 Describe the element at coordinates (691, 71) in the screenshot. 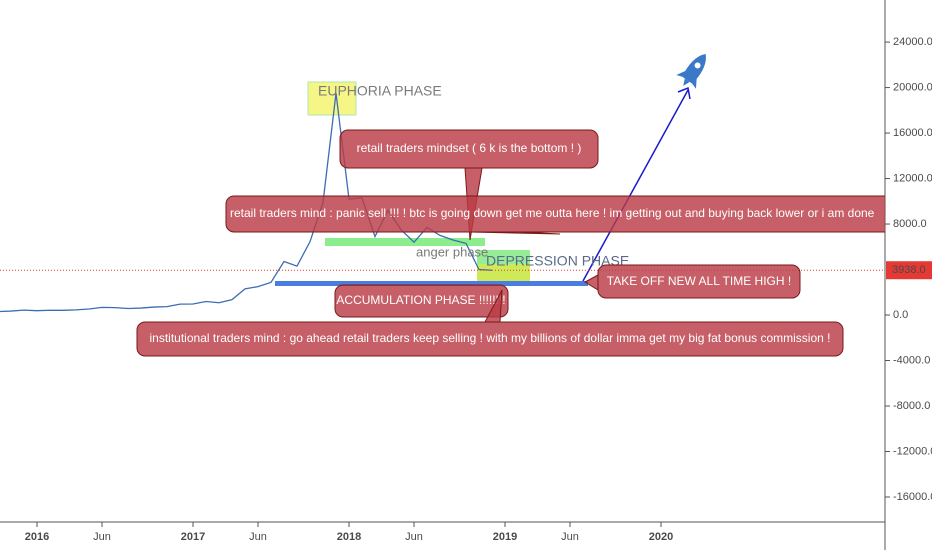

I see `rocket-icon` at that location.